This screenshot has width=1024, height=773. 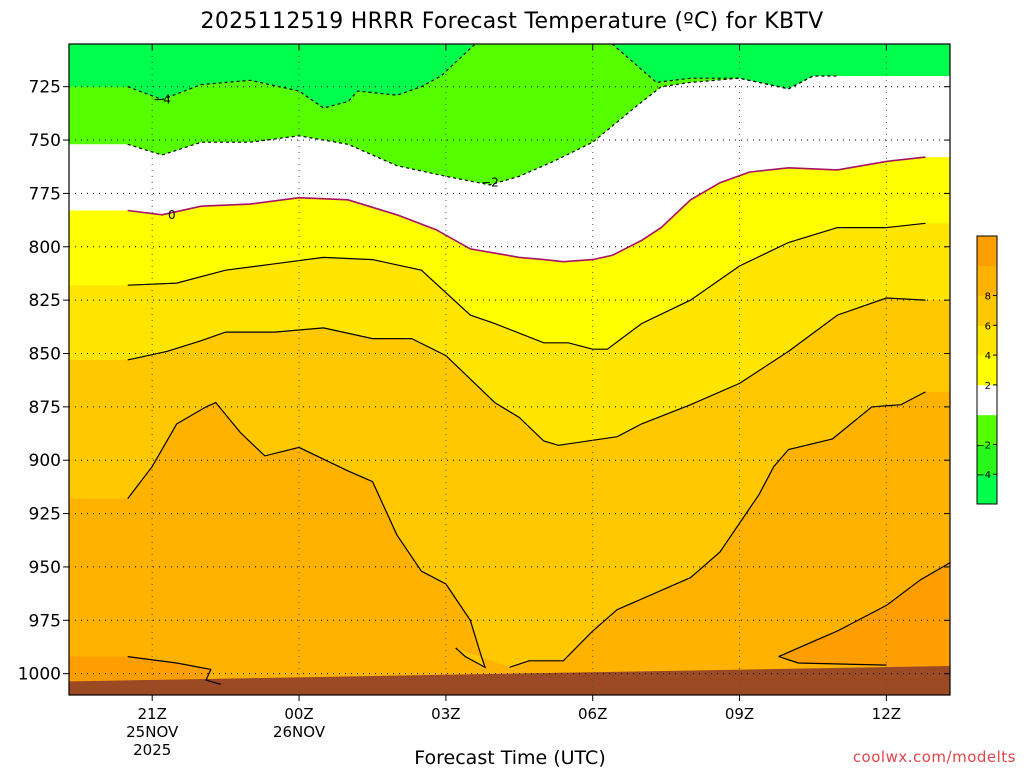 What do you see at coordinates (45, 568) in the screenshot?
I see `y-tick-label: 950` at bounding box center [45, 568].